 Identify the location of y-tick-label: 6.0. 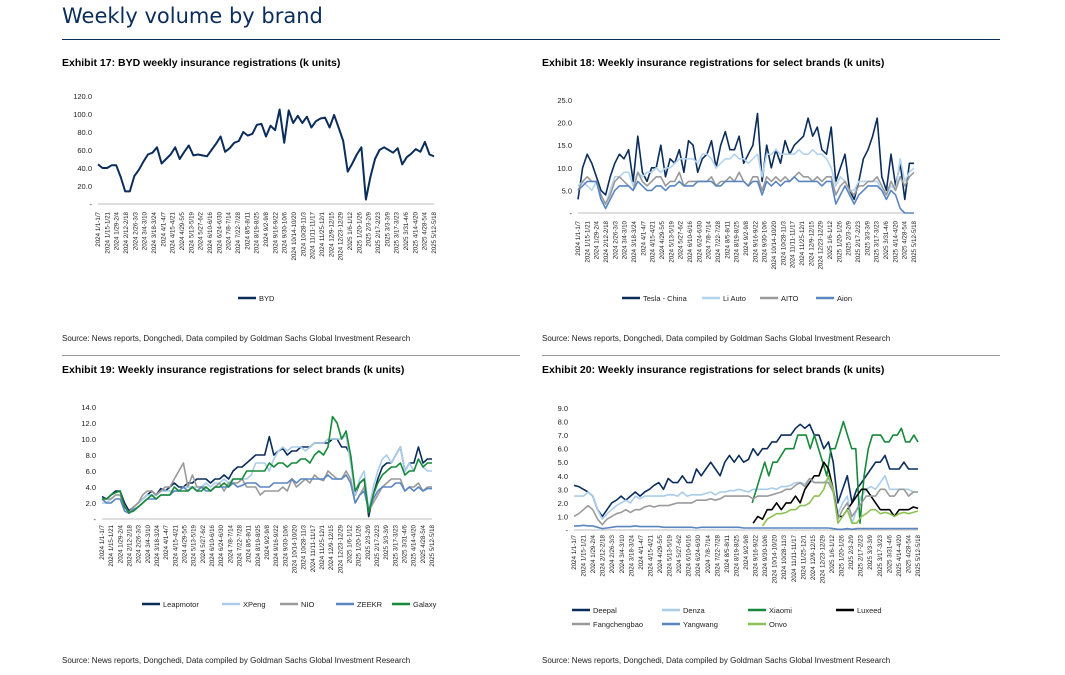
(563, 449).